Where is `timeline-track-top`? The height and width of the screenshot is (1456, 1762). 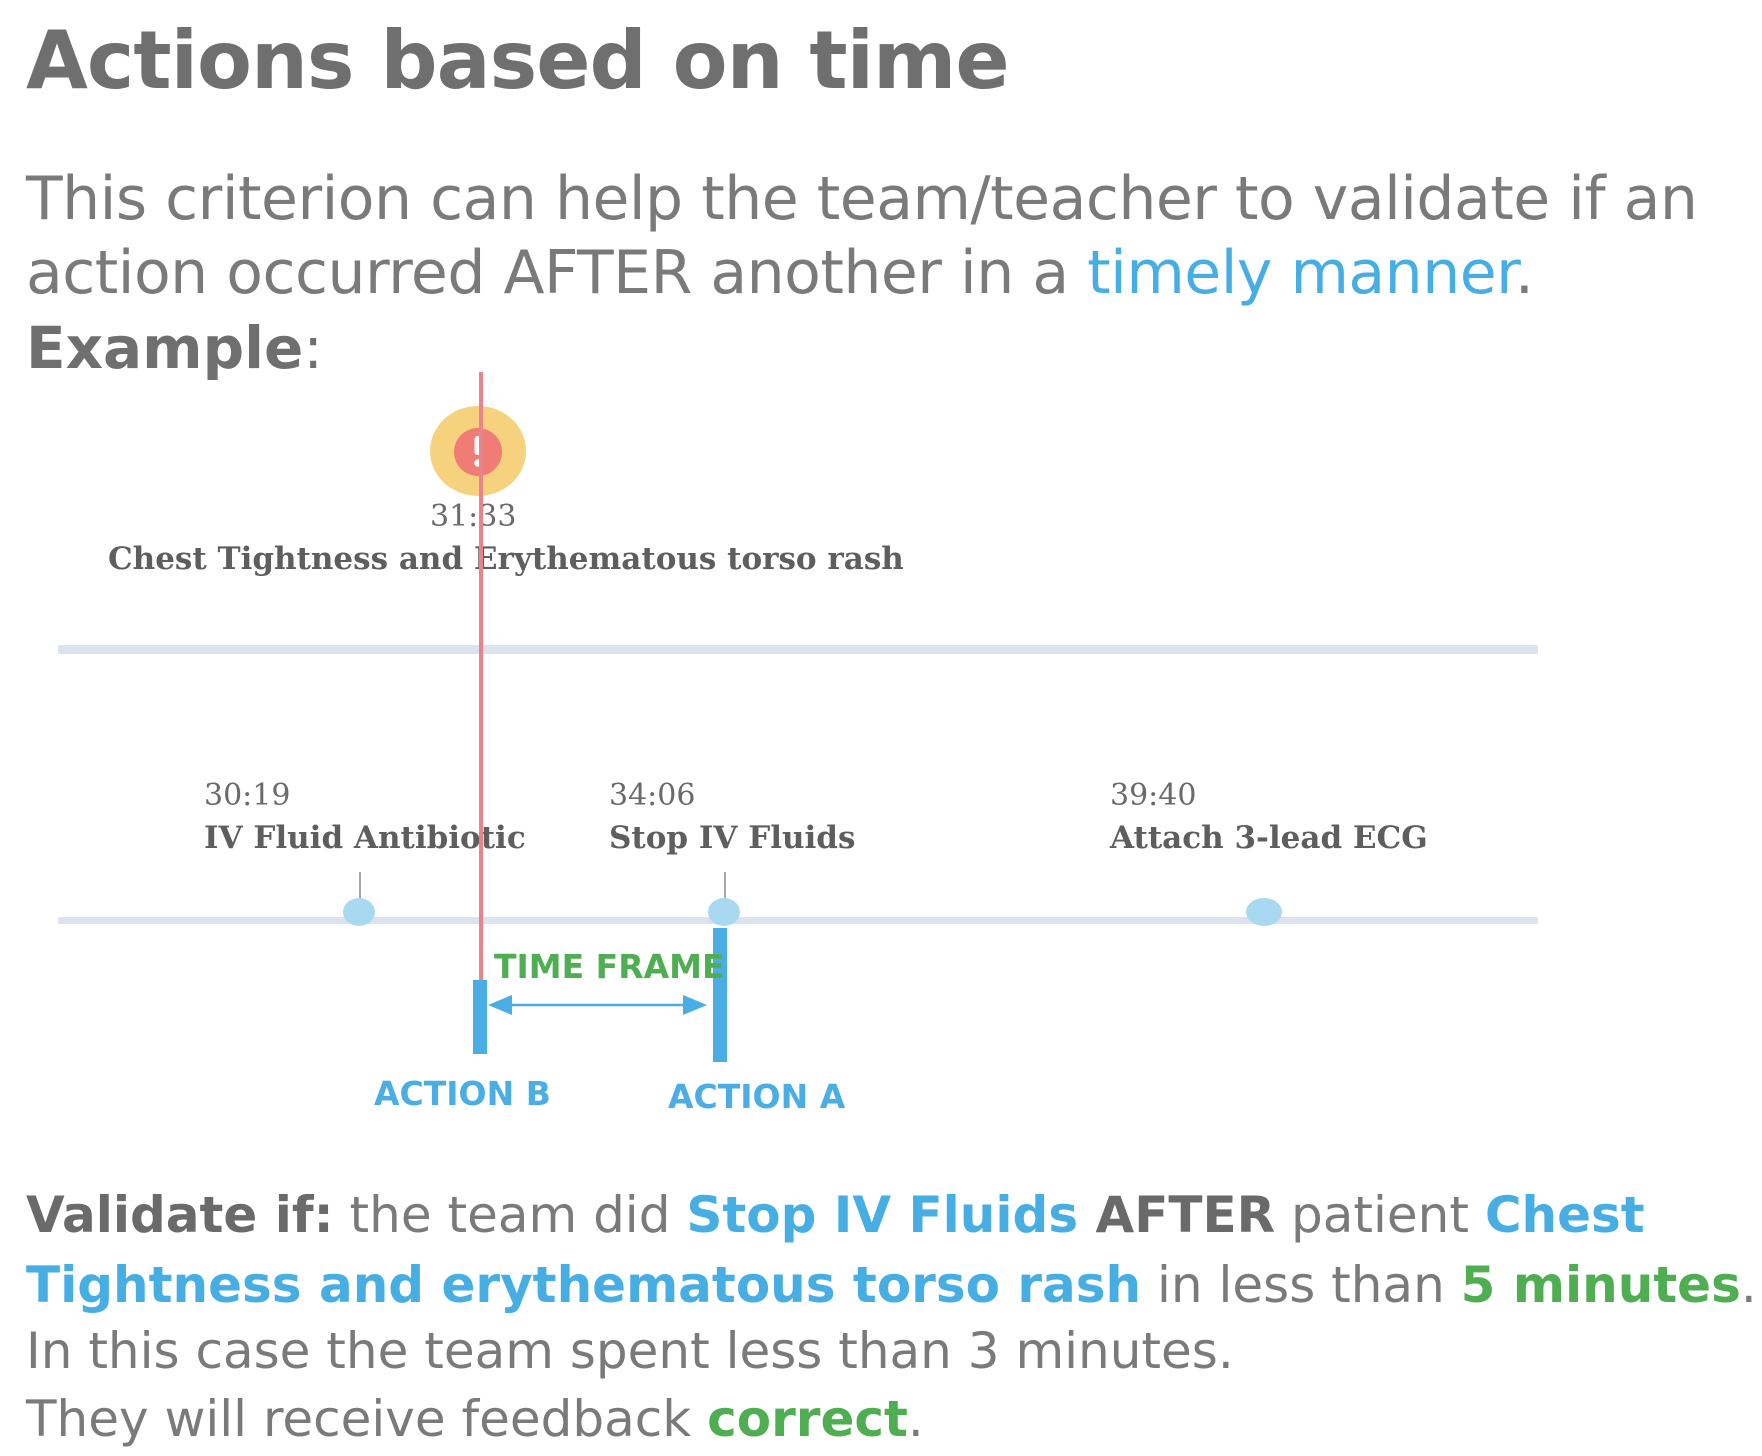
timeline-track-top is located at coordinates (798, 649).